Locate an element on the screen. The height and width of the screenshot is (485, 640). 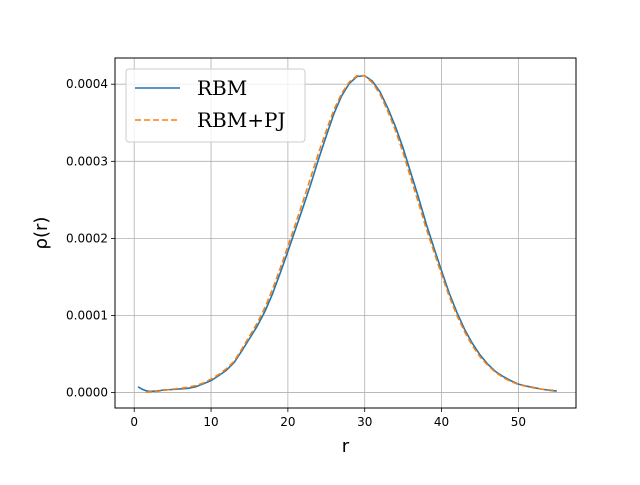
y-tick-label: 0.0003 is located at coordinates (87, 161).